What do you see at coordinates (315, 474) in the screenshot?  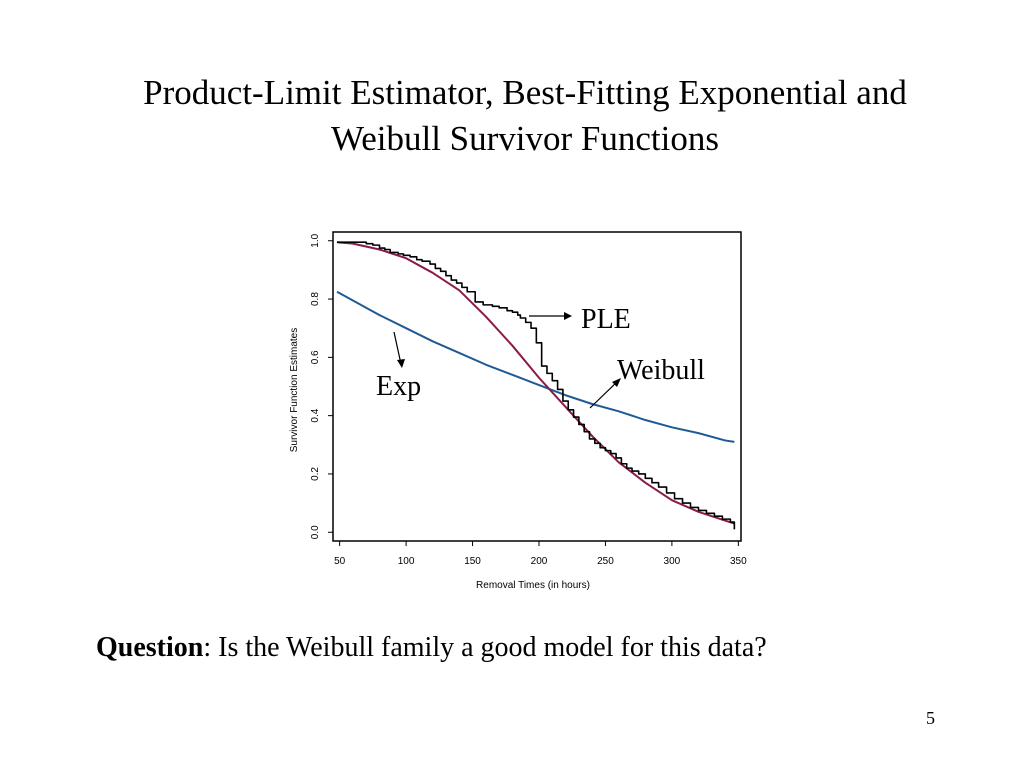 I see `y-tick-label: 0.2` at bounding box center [315, 474].